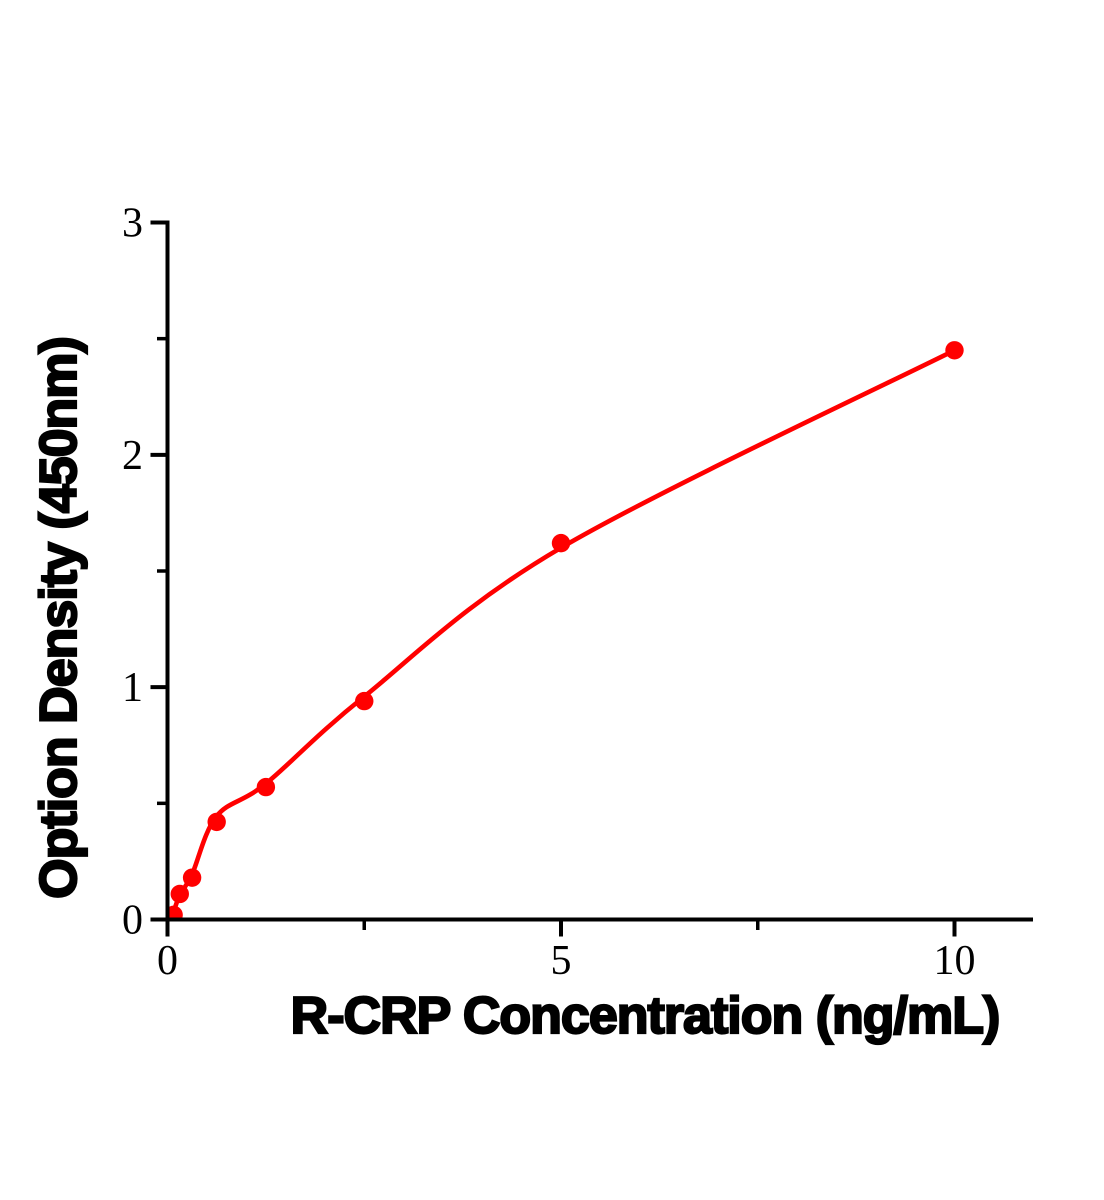  Describe the element at coordinates (59, 618) in the screenshot. I see `y-axis-title: Option Density (450nm)` at that location.